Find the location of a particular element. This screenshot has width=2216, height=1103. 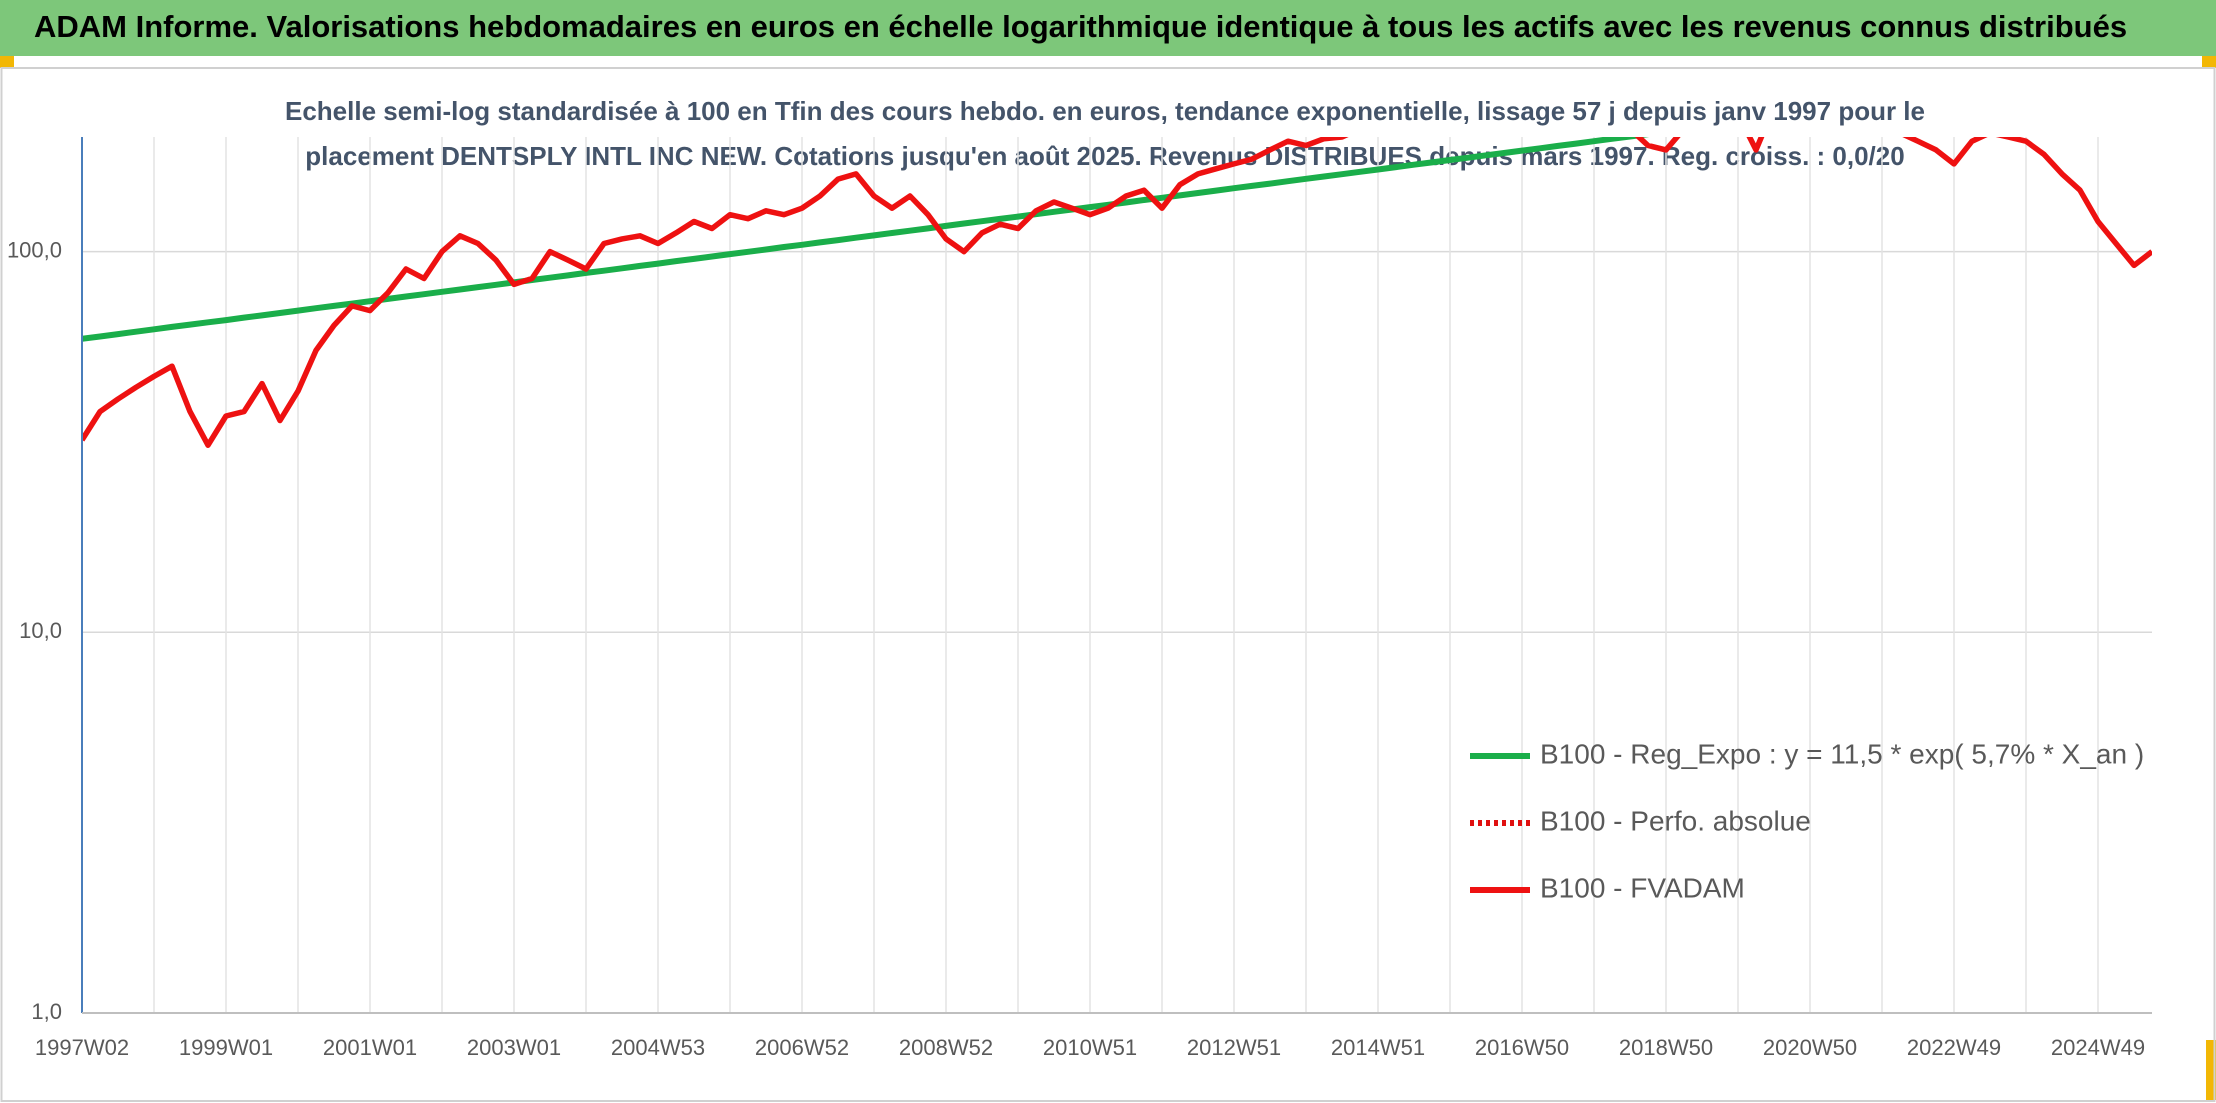

legend-label: B100 - Perfo. absolue is located at coordinates (1675, 820).